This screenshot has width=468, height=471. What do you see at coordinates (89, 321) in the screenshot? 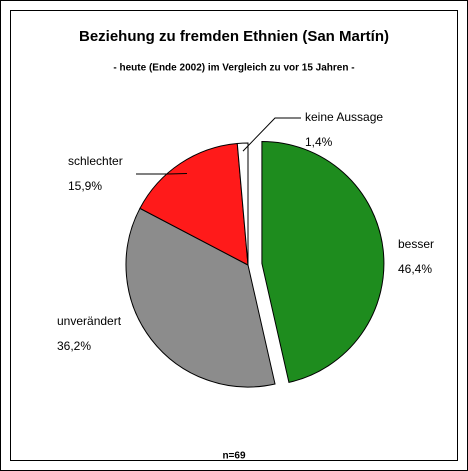
I see `slice-label: unverändert` at bounding box center [89, 321].